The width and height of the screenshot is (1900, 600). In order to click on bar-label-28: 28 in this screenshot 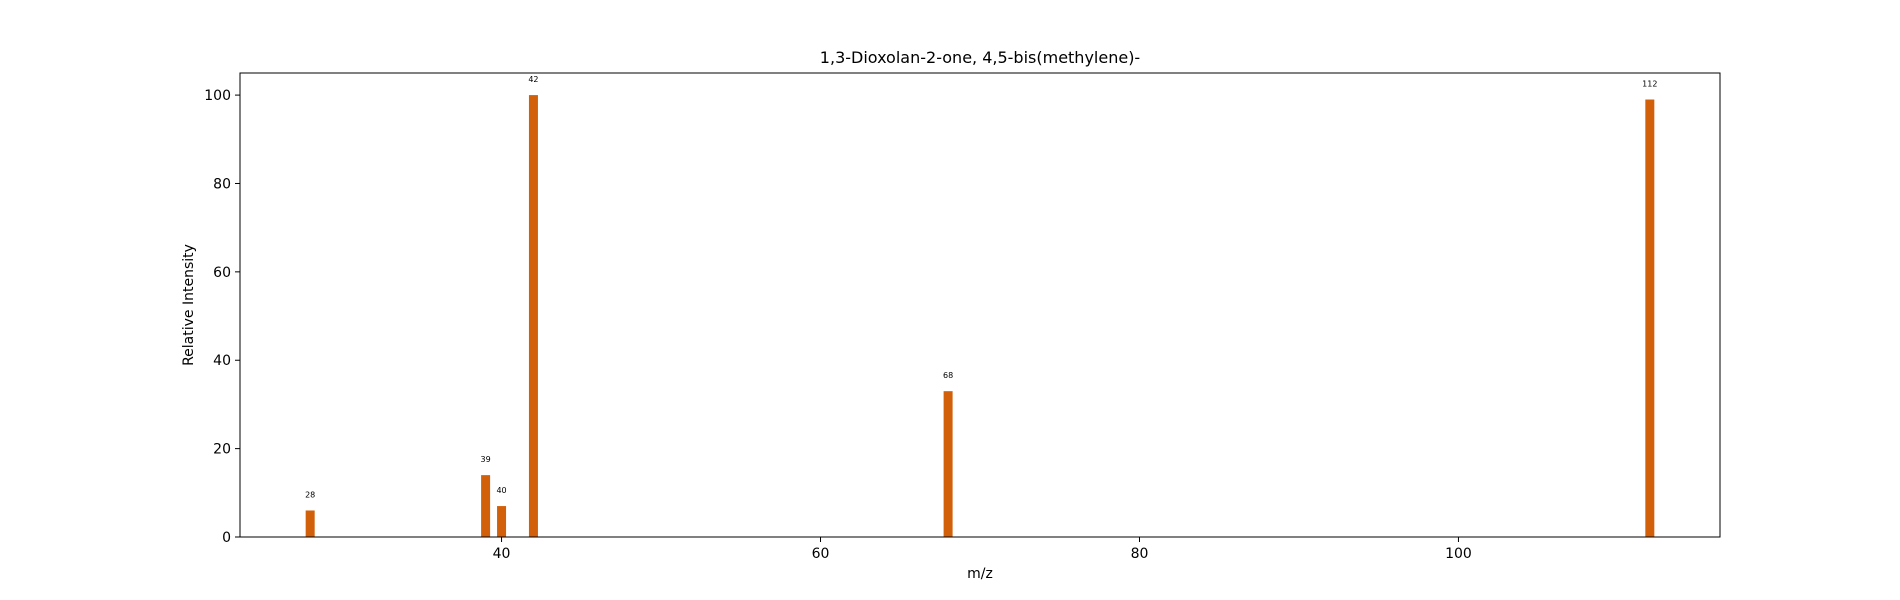, I will do `click(310, 494)`.